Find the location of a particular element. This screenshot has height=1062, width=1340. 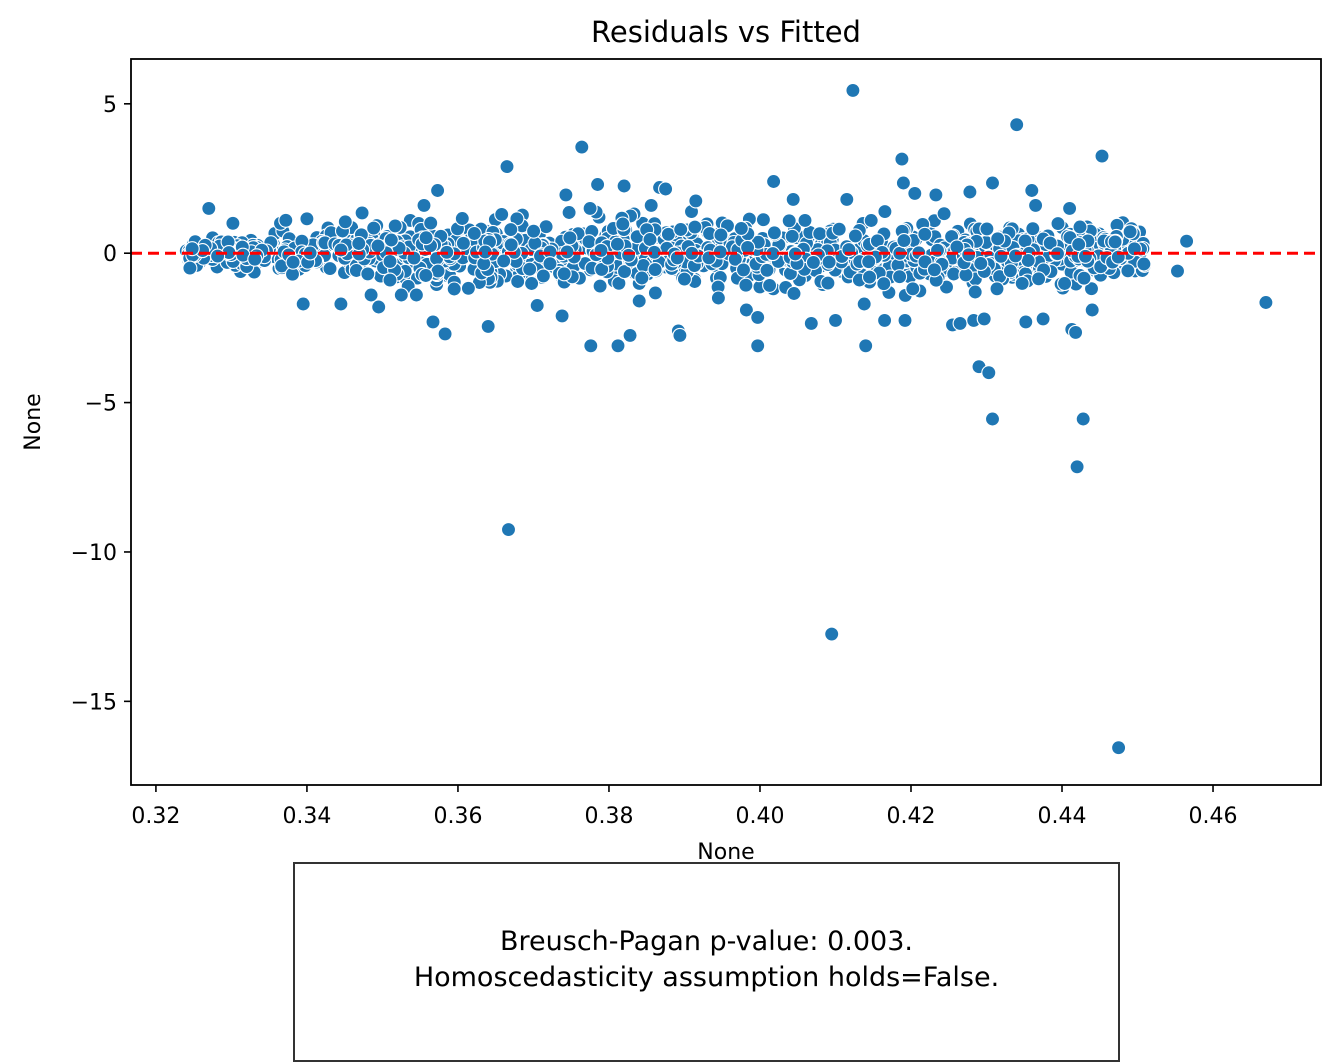

x-tick-label: 0.38 is located at coordinates (608, 816).